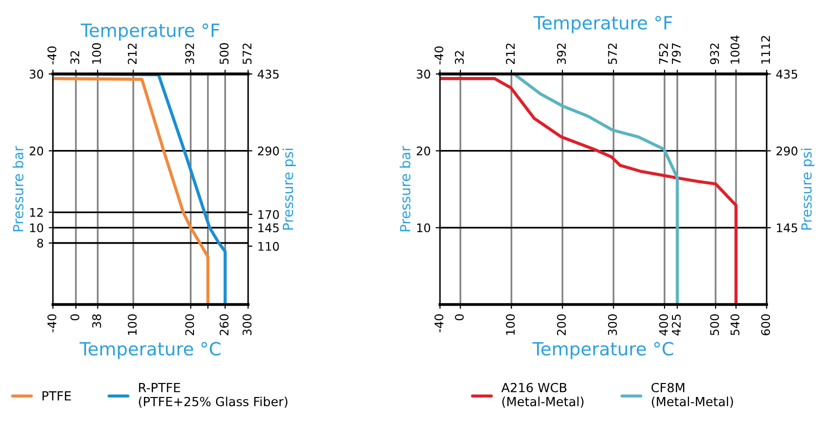 The height and width of the screenshot is (435, 827). I want to click on x-tick-label: 540, so click(735, 325).